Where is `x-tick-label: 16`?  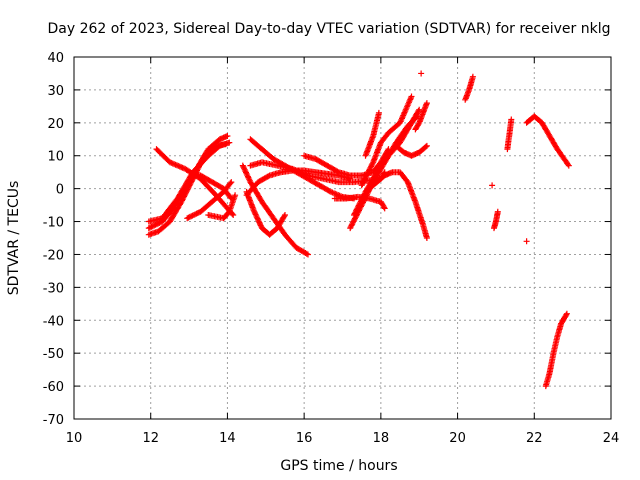
x-tick-label: 16 is located at coordinates (304, 438).